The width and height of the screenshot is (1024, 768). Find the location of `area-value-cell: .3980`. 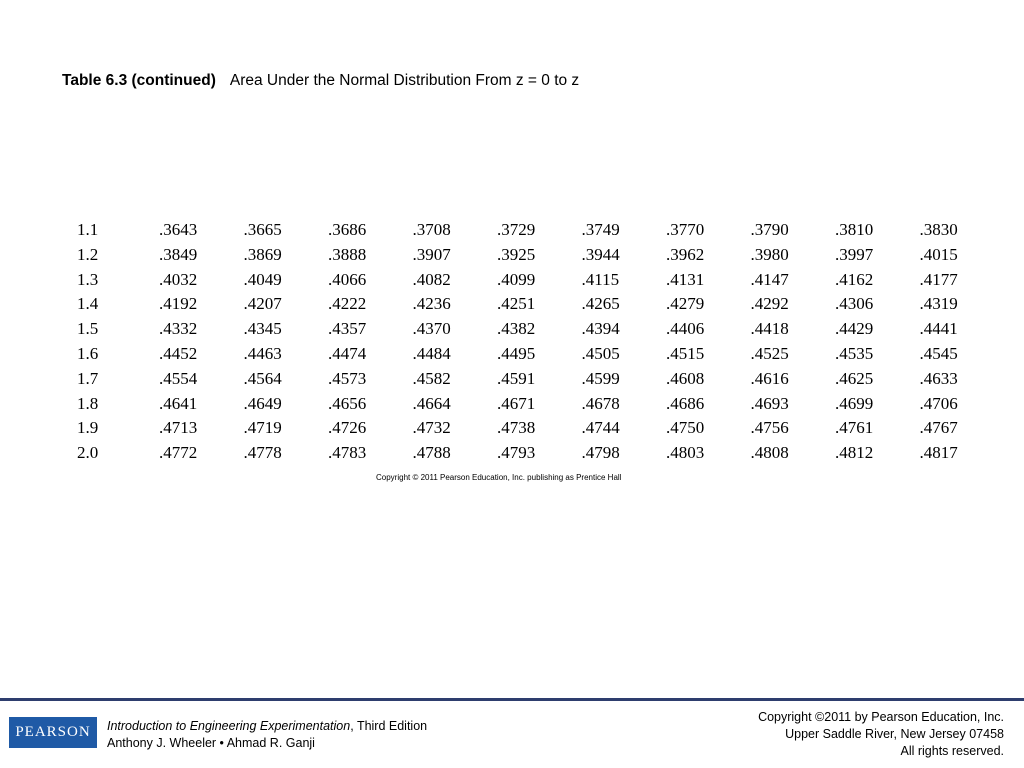

area-value-cell: .3980 is located at coordinates (769, 254).